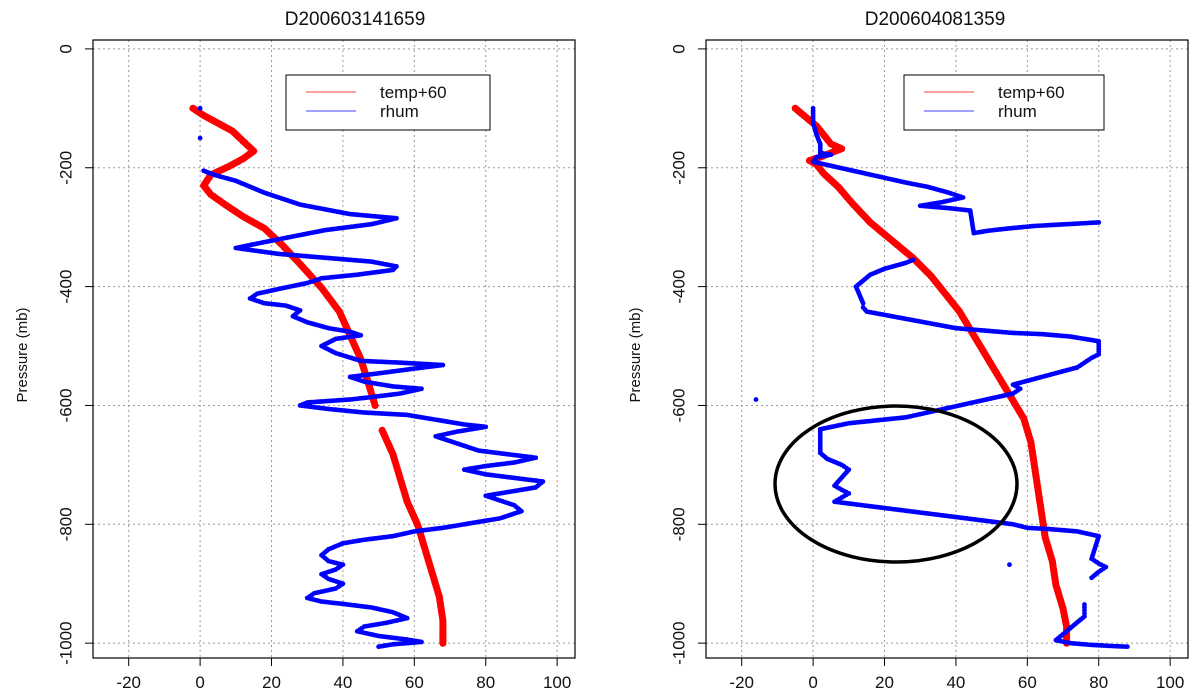  I want to click on chart-title: D200604081359, so click(935, 19).